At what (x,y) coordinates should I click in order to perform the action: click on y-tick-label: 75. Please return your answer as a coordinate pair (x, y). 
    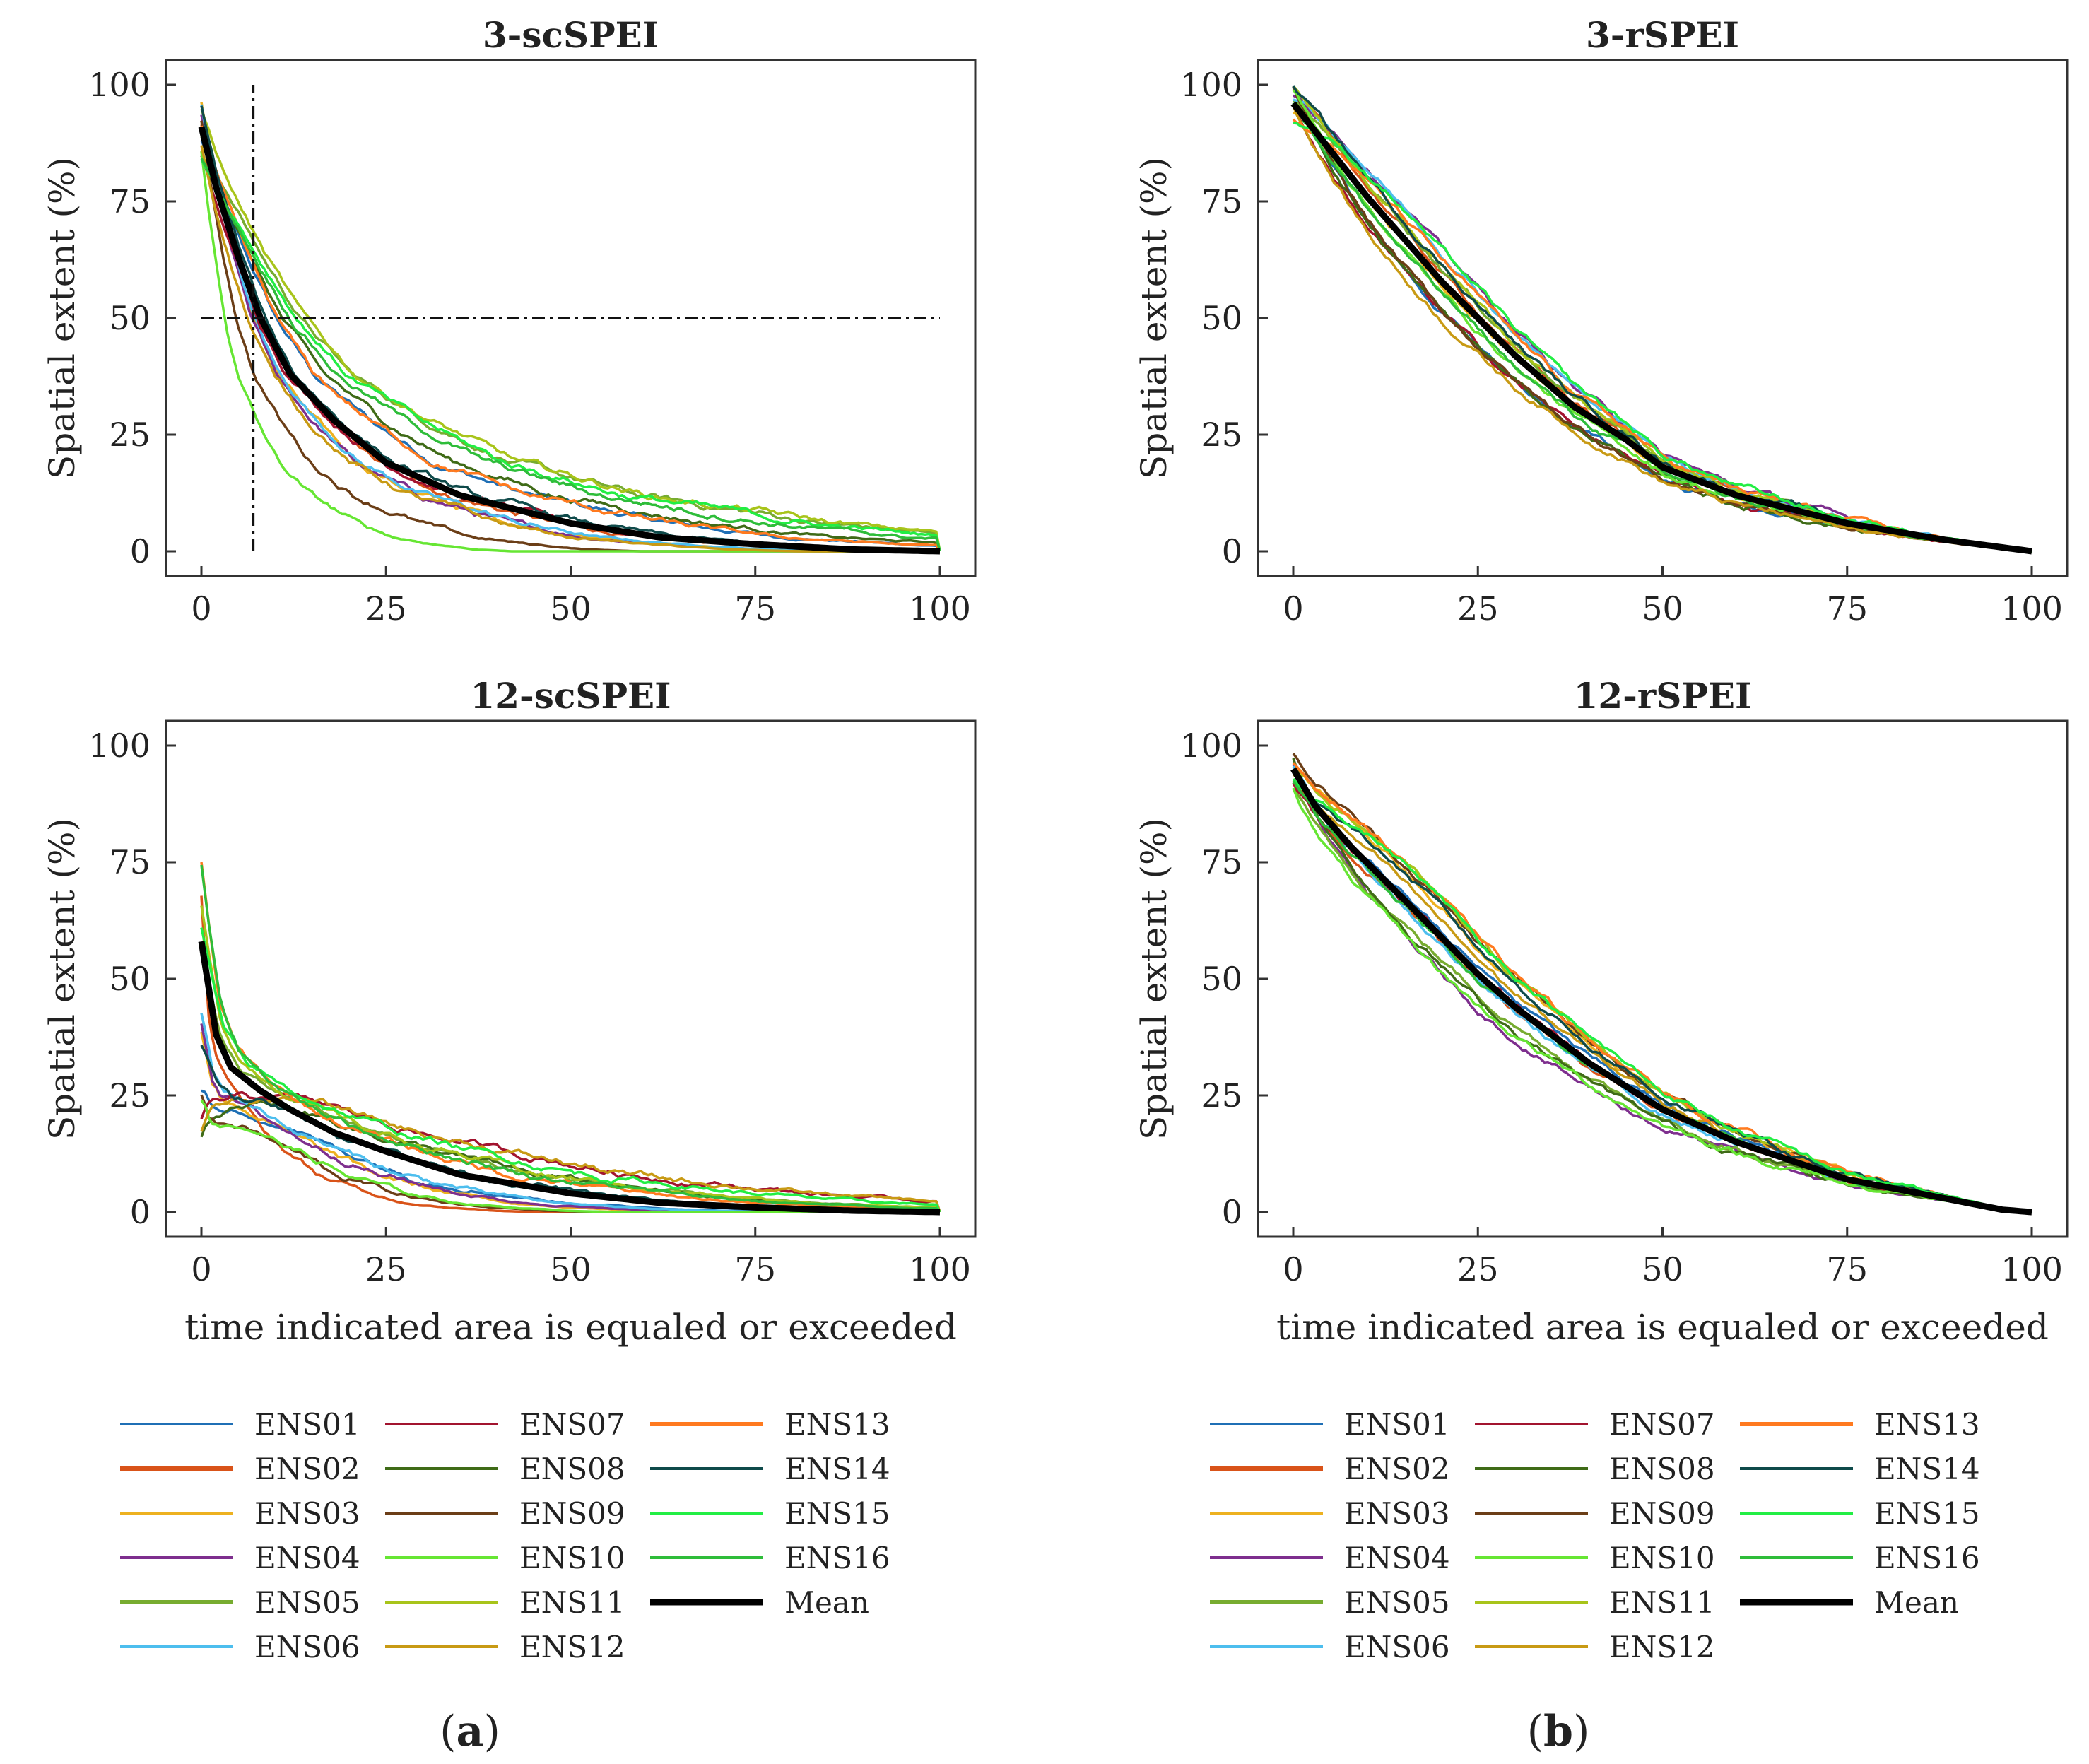
    Looking at the image, I should click on (130, 201).